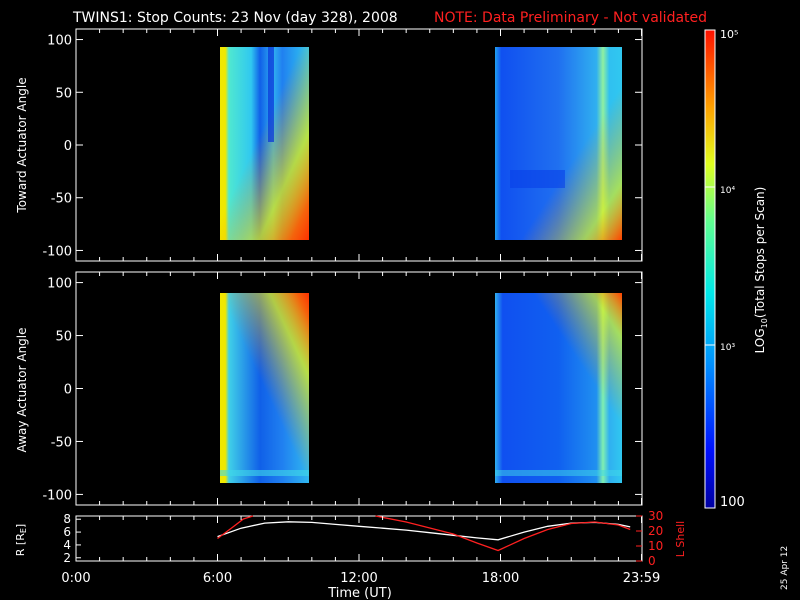  What do you see at coordinates (67, 519) in the screenshot?
I see `radius-tick-label: 8` at bounding box center [67, 519].